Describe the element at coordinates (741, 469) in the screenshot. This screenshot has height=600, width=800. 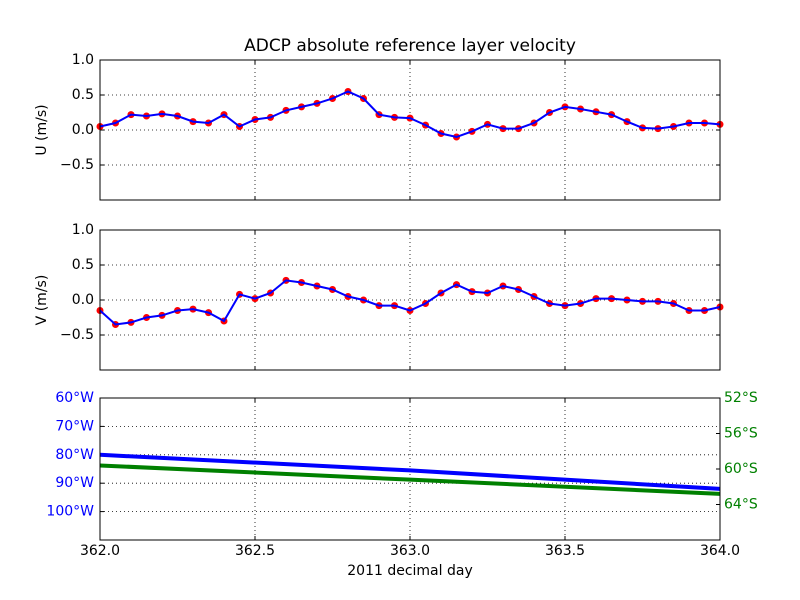
I see `y2-tick-label: 60°S` at that location.